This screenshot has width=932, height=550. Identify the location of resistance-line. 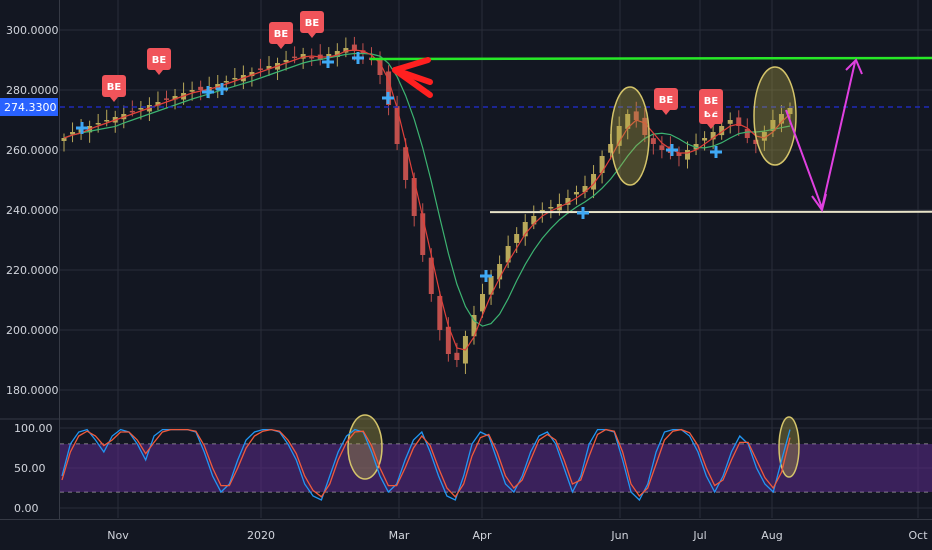
(650, 58).